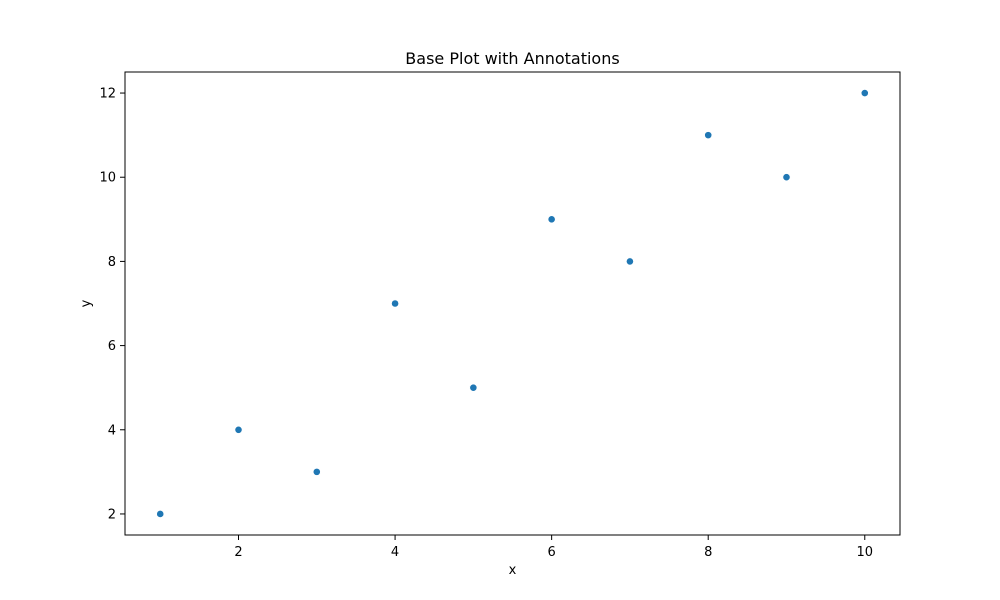 This screenshot has width=1000, height=600. What do you see at coordinates (395, 552) in the screenshot?
I see `x-tick-label: 4` at bounding box center [395, 552].